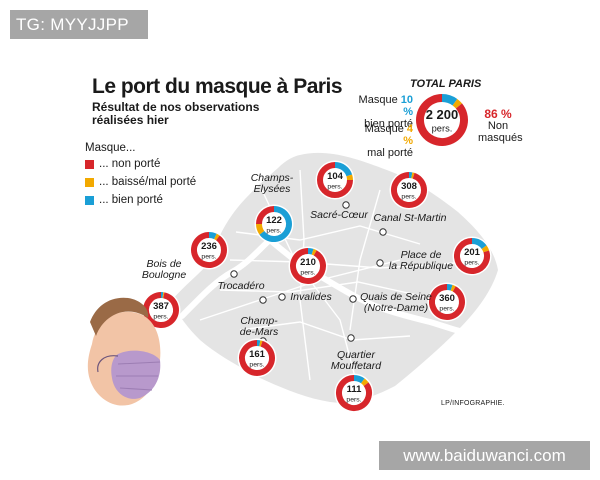  Describe the element at coordinates (272, 189) in the screenshot. I see `place-line: Elysées` at that location.